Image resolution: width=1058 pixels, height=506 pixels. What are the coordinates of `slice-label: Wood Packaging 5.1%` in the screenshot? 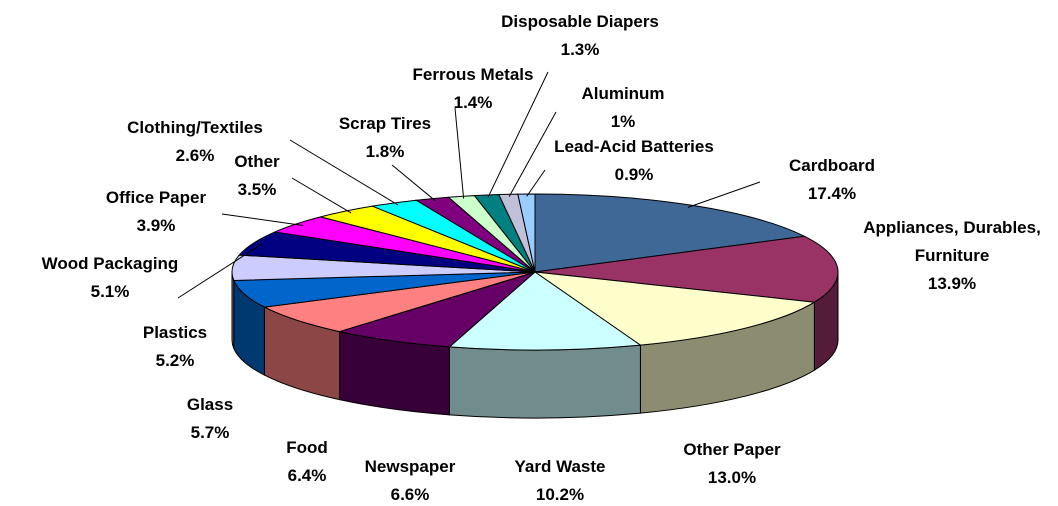 It's located at (112, 278).